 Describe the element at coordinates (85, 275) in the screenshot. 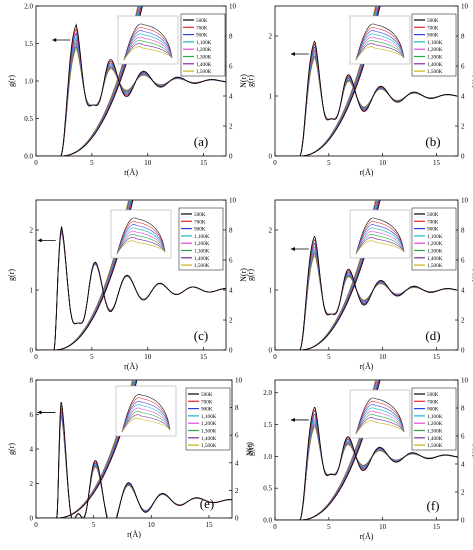

I see `nr-series-line-500K` at that location.